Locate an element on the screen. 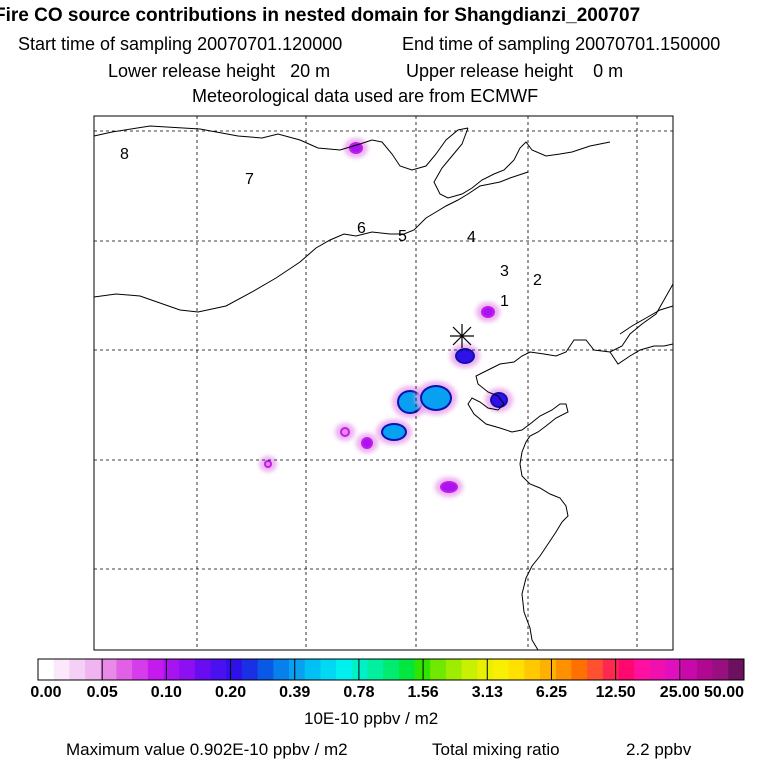 This screenshot has width=768, height=768. bohai-coast is located at coordinates (518, 459).